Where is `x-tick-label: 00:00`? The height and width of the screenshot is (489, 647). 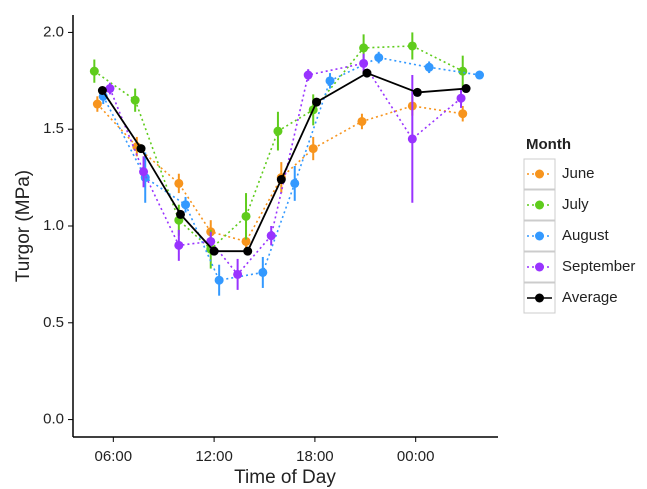 x-tick-label: 00:00 is located at coordinates (416, 456).